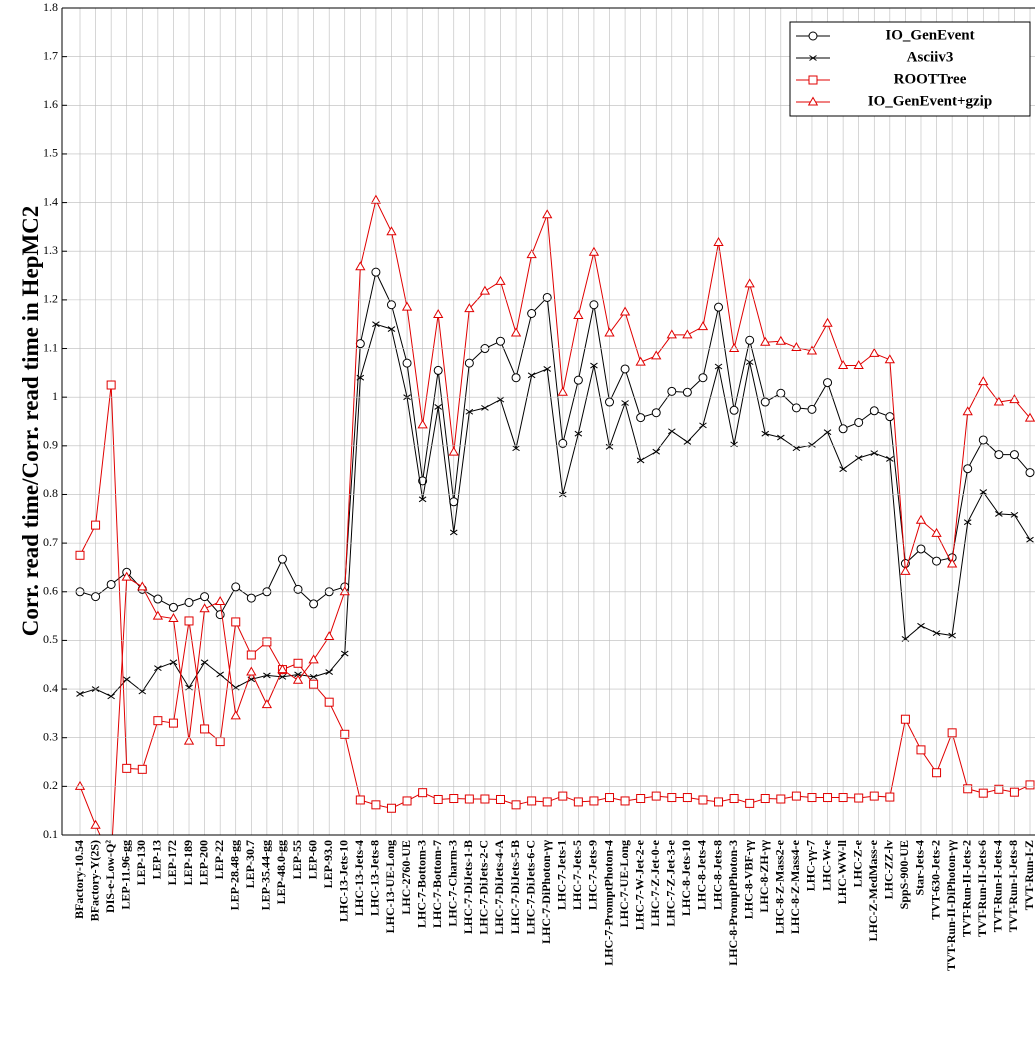  Describe the element at coordinates (328, 864) in the screenshot. I see `x-tick-label: LEP-93.0` at that location.